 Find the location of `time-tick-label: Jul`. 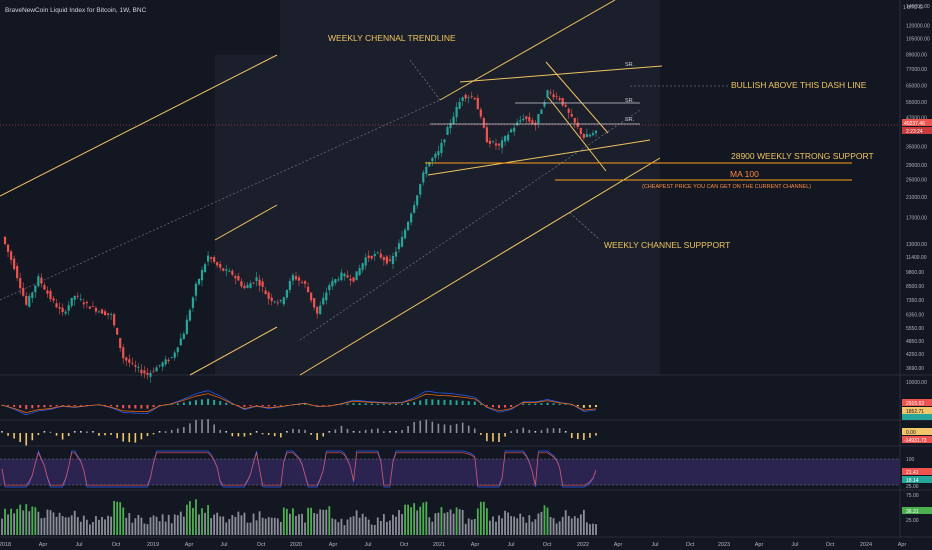

time-tick-label: Jul is located at coordinates (78, 545).